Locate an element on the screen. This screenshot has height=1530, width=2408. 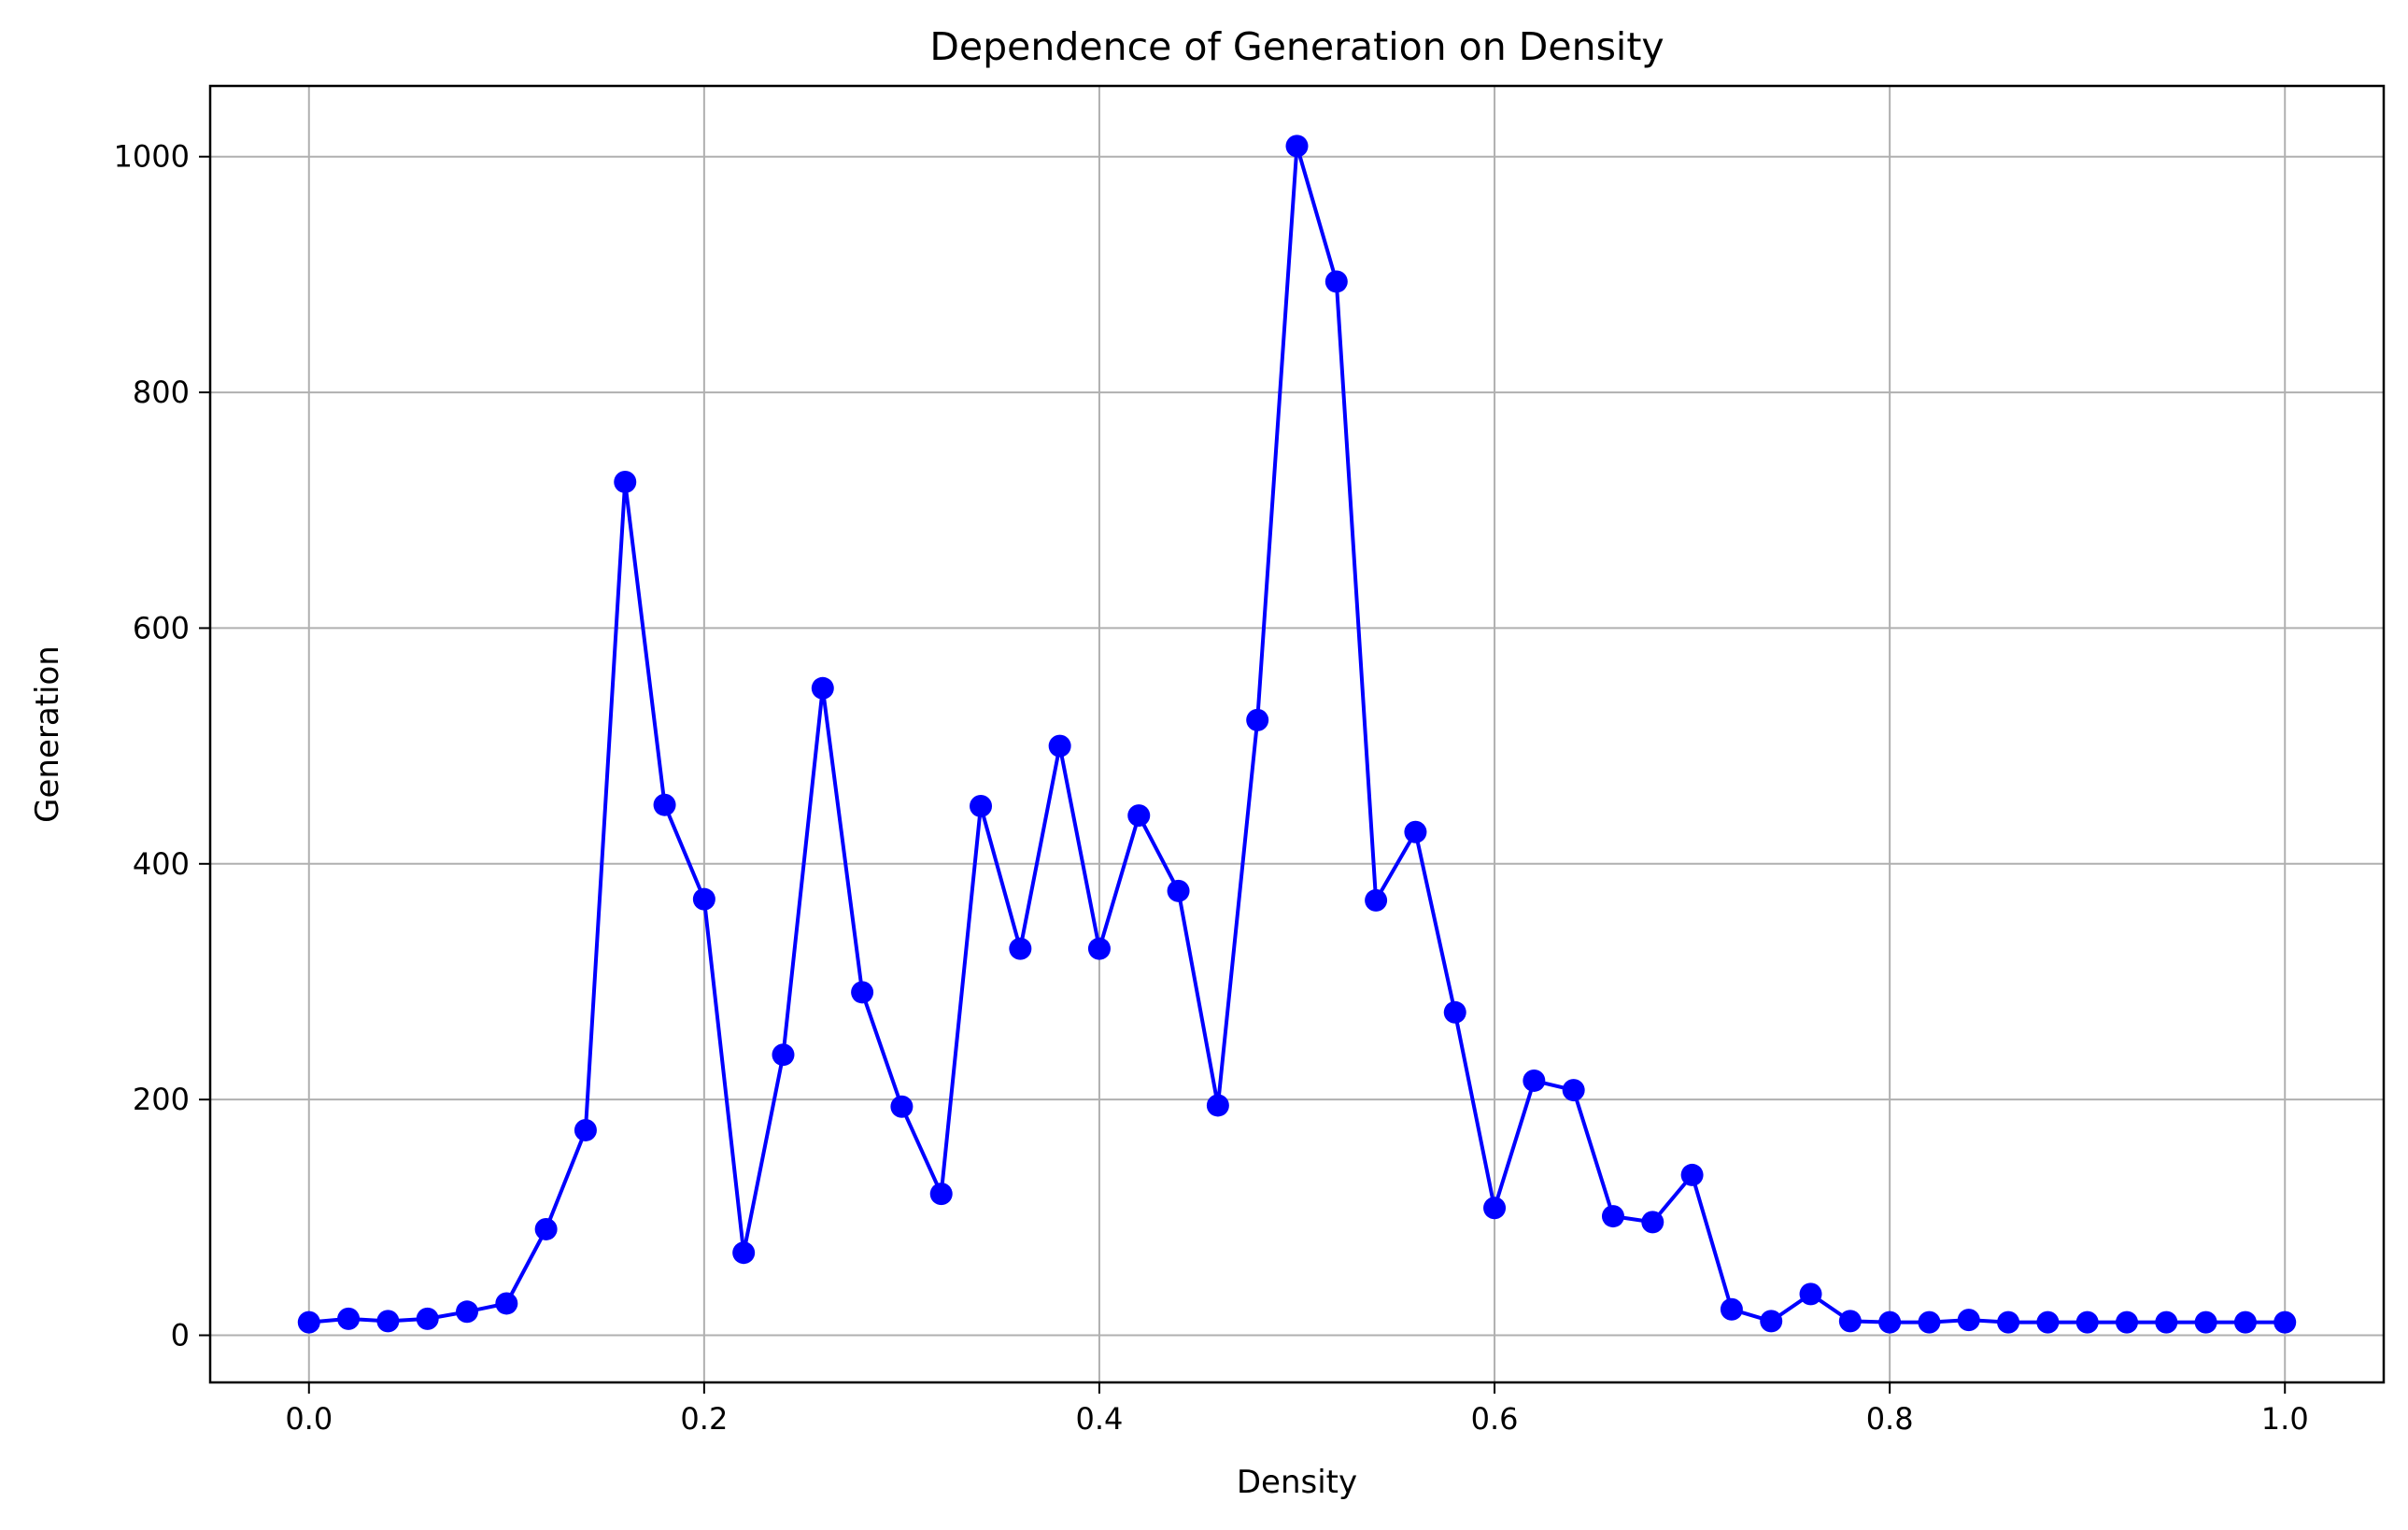
x-tick-label: 0.4 is located at coordinates (1100, 1419).